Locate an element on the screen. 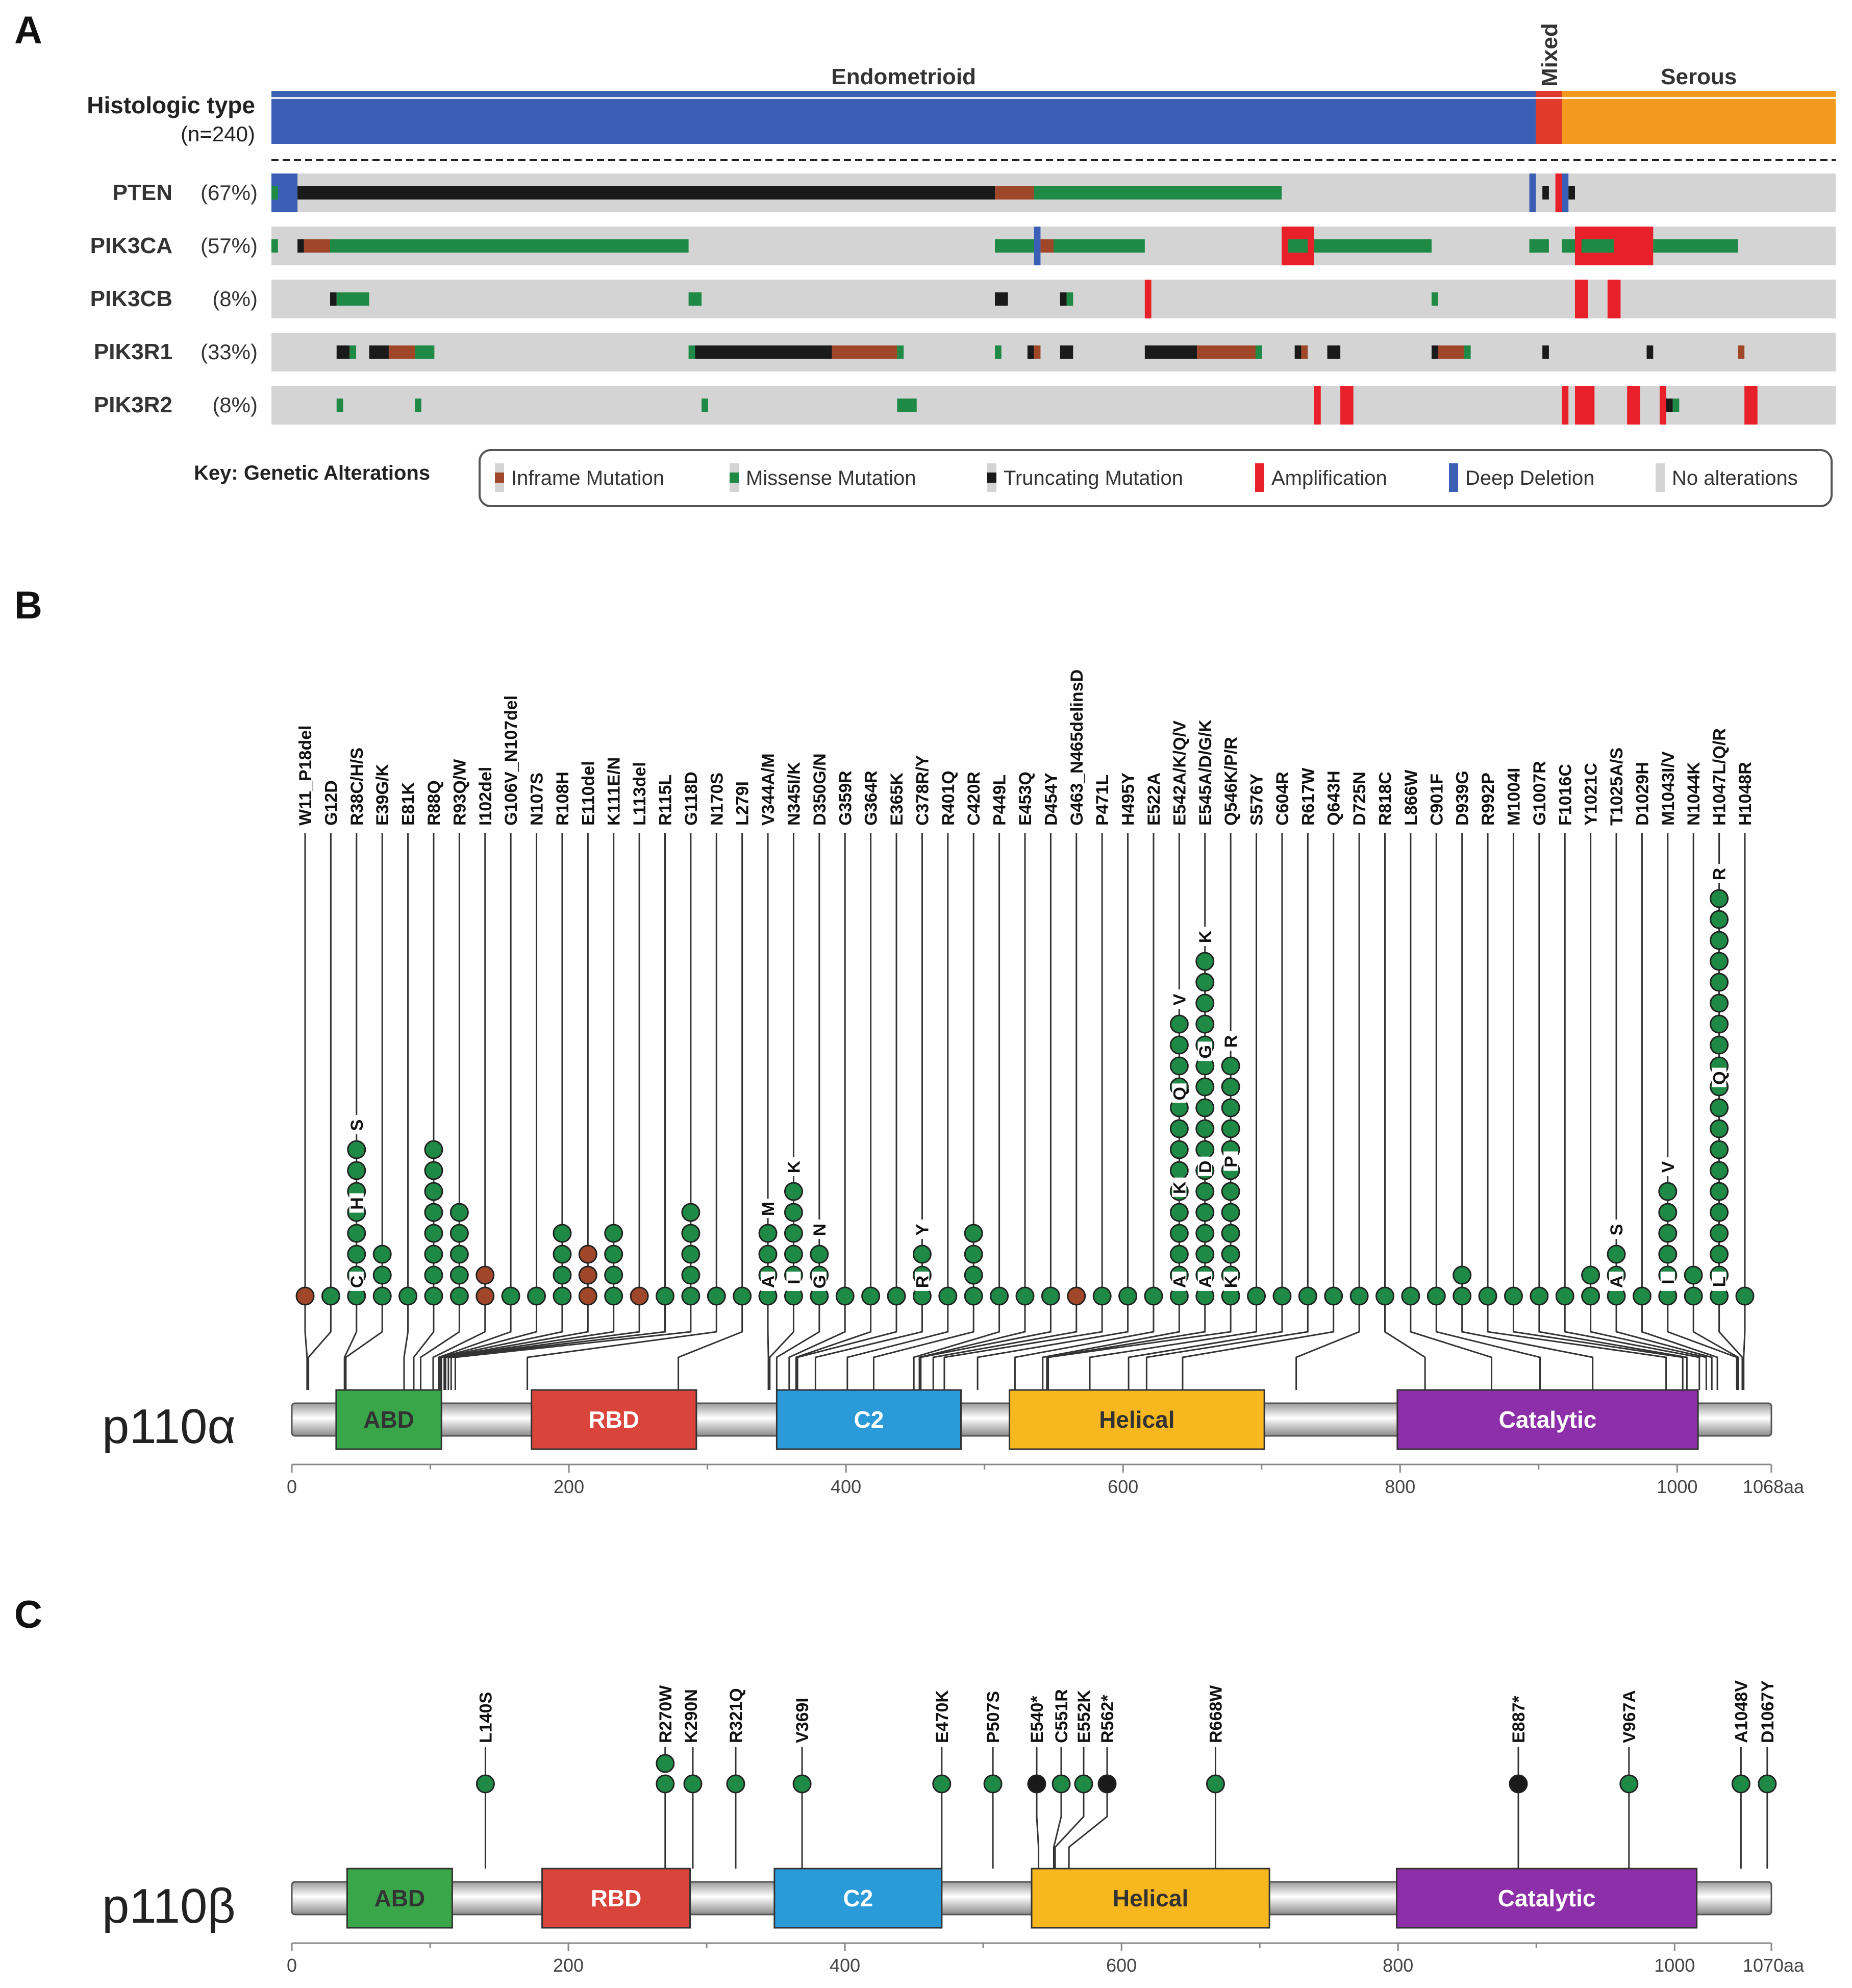  p110a-mutation-label: C901F is located at coordinates (1437, 800).